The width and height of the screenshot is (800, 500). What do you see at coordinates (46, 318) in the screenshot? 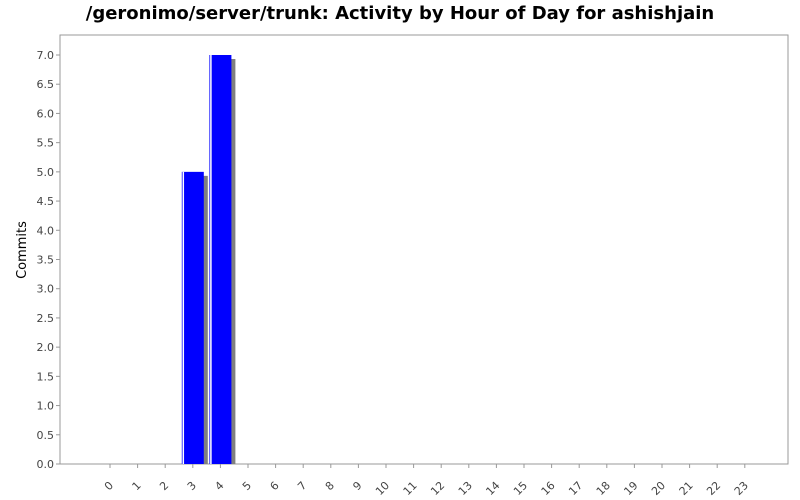
I see `y-tick-label: 2.5` at bounding box center [46, 318].